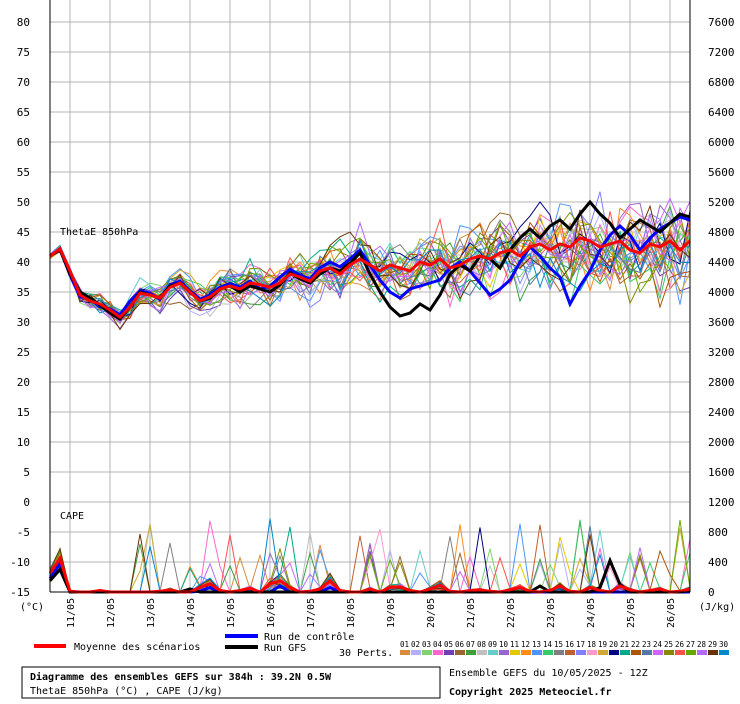  What do you see at coordinates (718, 532) in the screenshot?
I see `right-tick-label: 800` at bounding box center [718, 532].